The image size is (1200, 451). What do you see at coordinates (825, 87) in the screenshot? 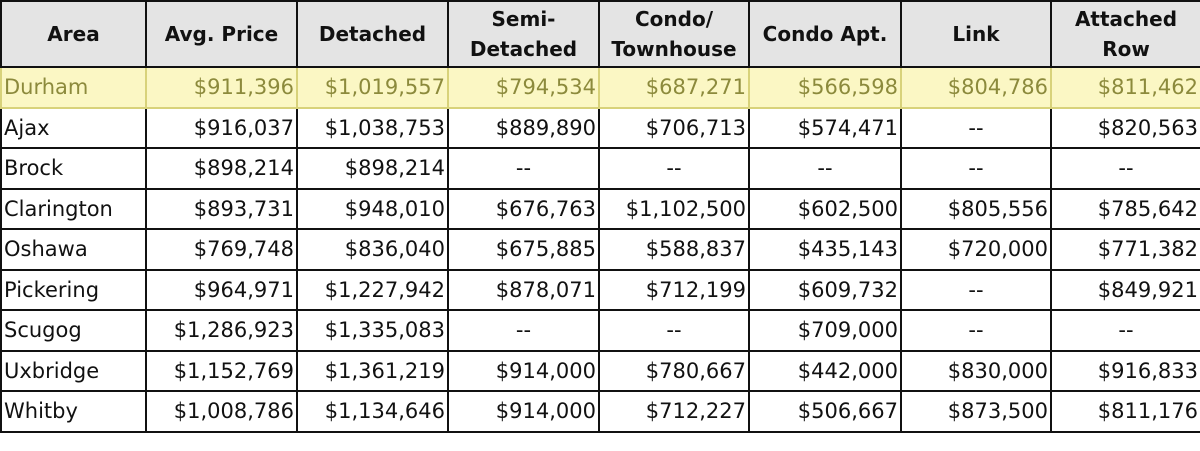
I see `price-cell: $566,598` at bounding box center [825, 87].